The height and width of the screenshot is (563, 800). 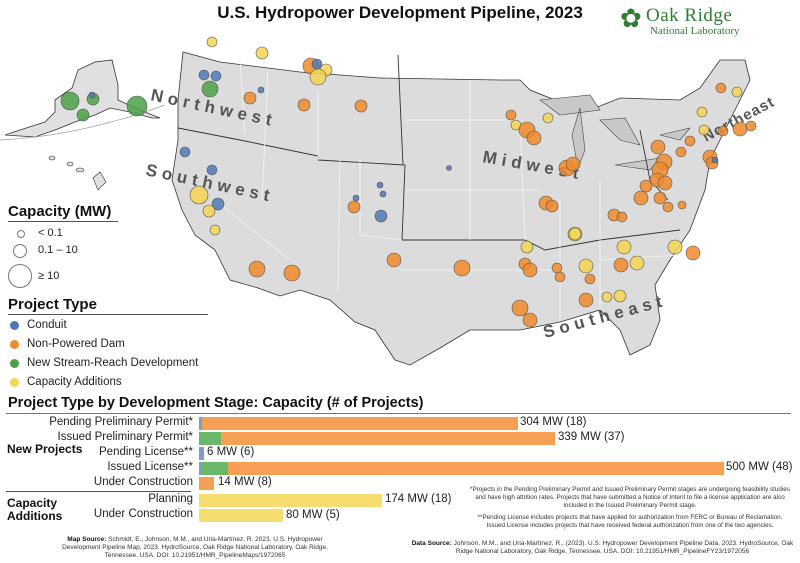 What do you see at coordinates (631, 18) in the screenshot?
I see `oak-leaf-icon: ✿` at bounding box center [631, 18].